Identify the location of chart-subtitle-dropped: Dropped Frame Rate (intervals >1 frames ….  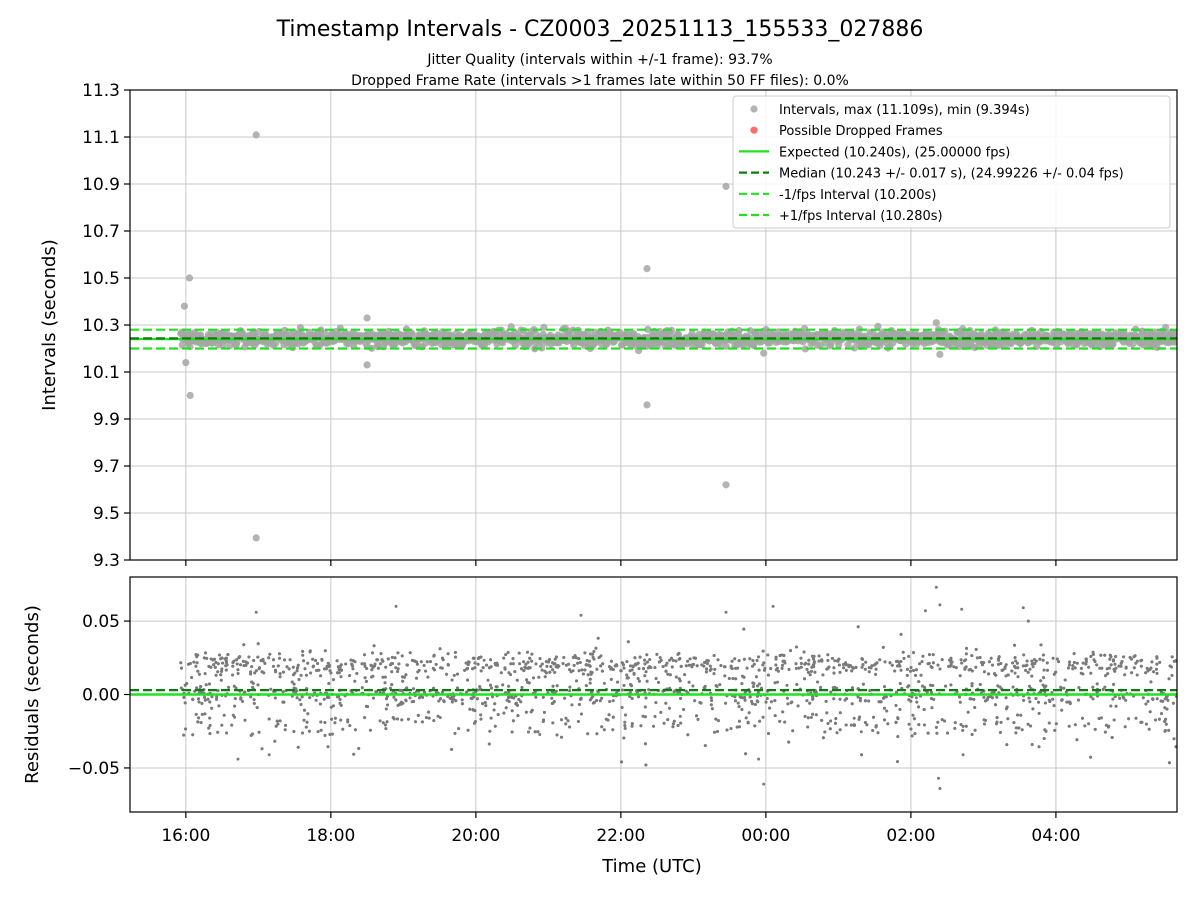
(600, 81).